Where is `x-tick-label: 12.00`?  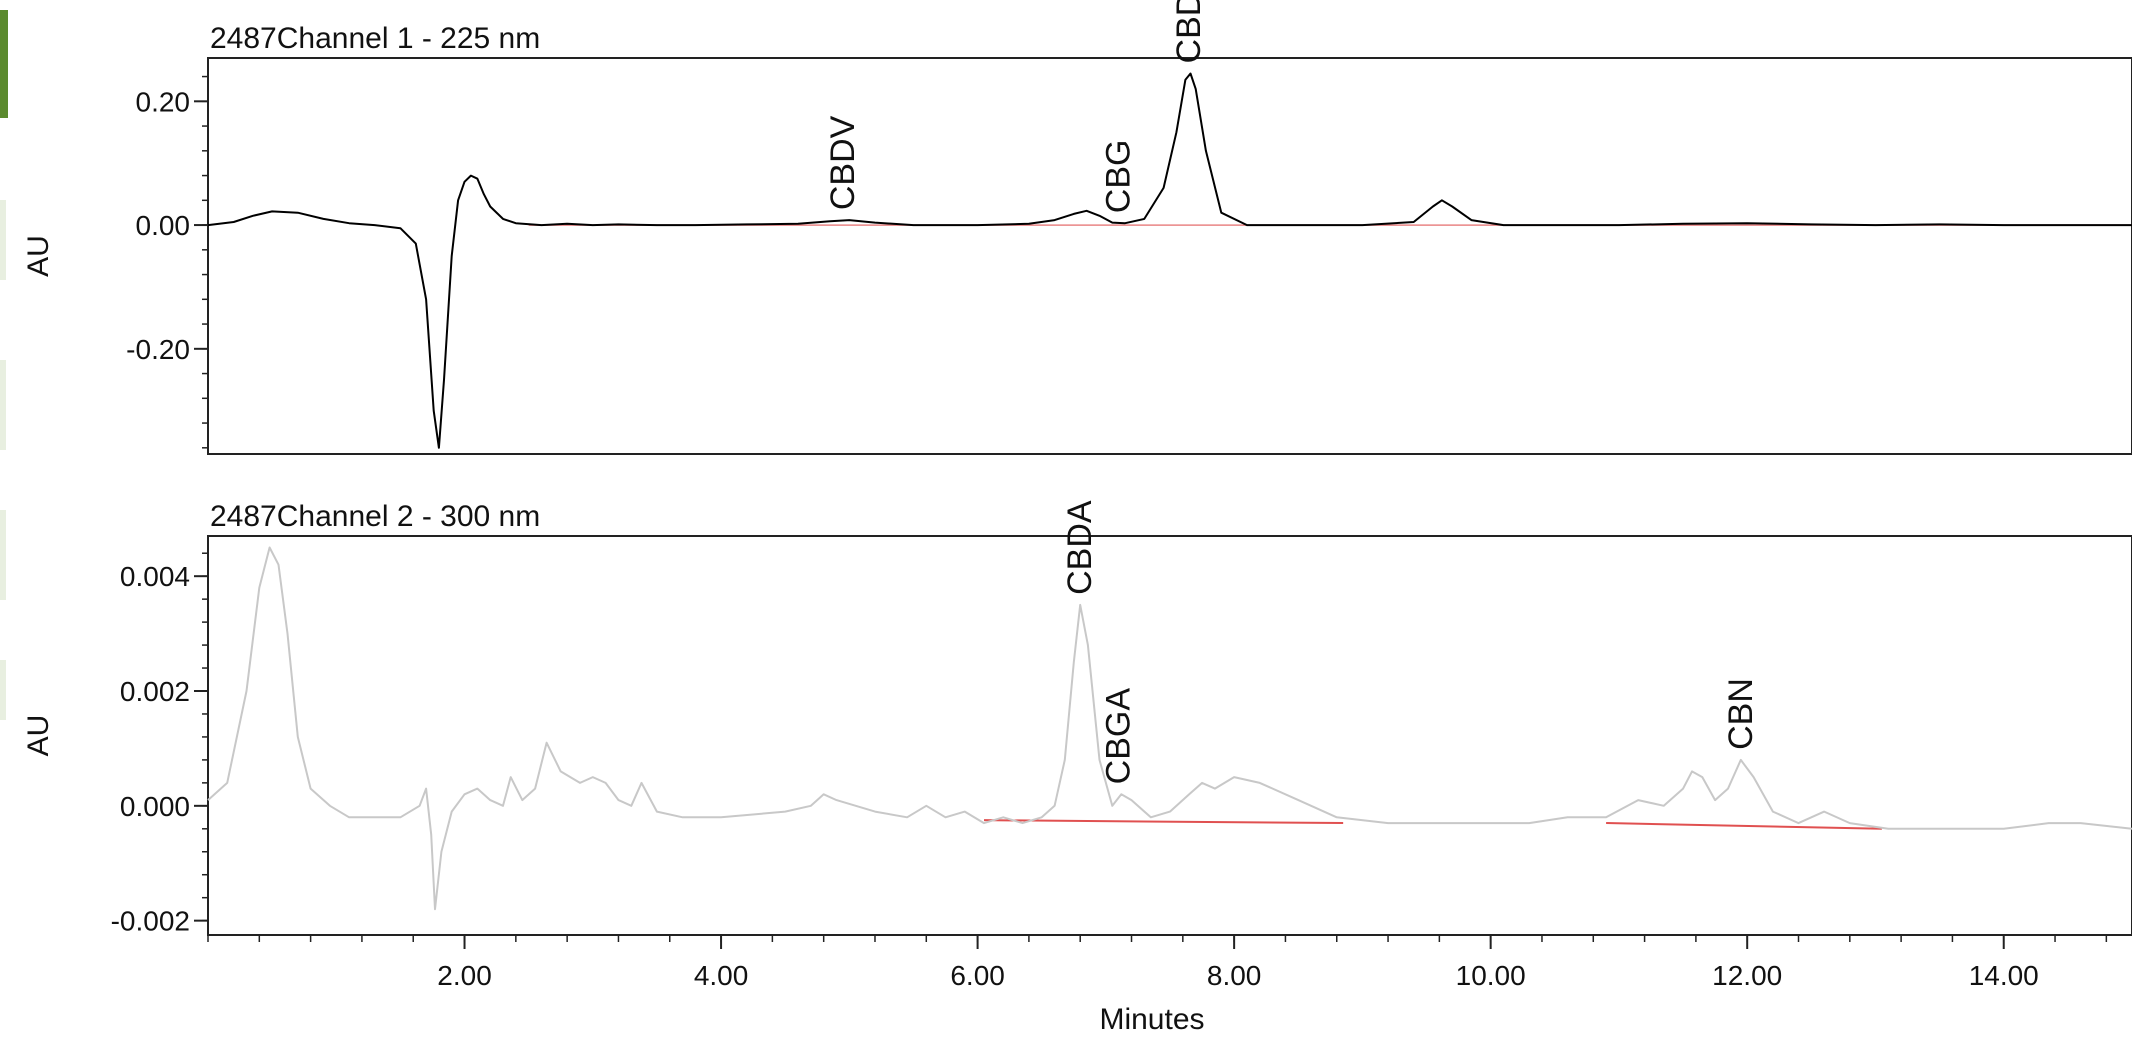
x-tick-label: 12.00 is located at coordinates (1747, 975).